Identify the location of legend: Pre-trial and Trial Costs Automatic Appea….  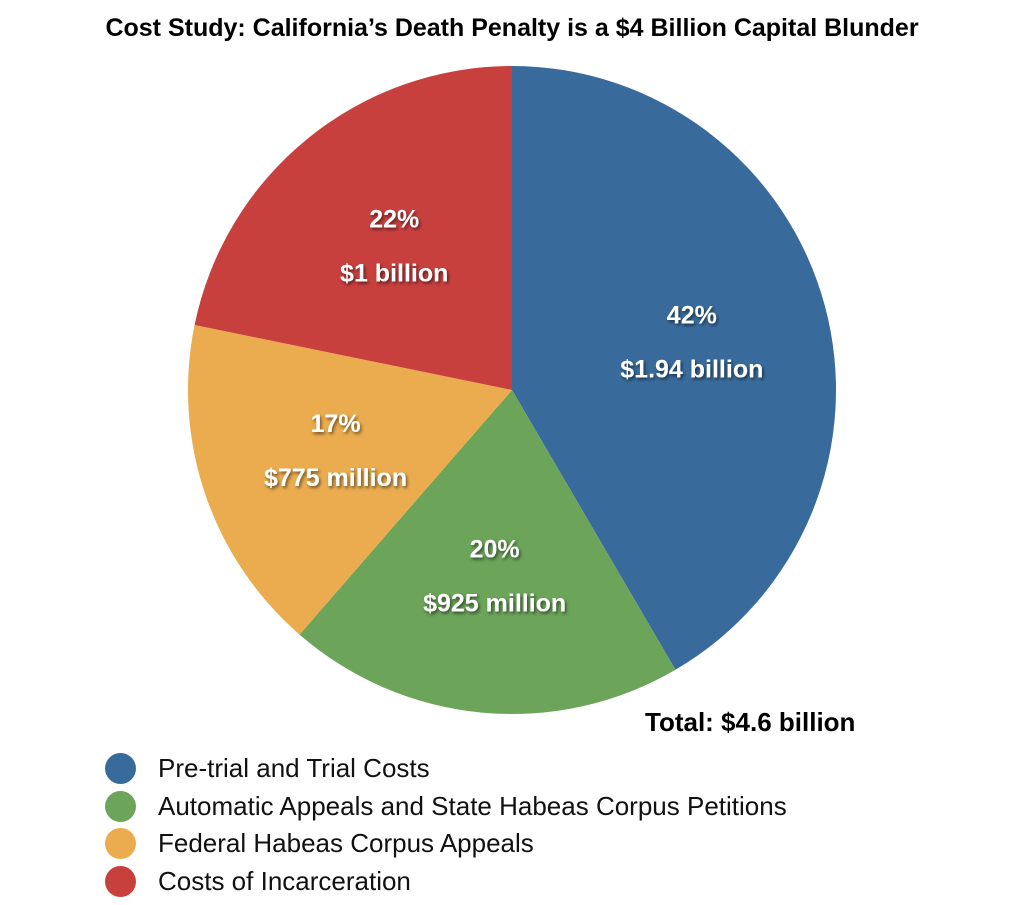
(446, 825).